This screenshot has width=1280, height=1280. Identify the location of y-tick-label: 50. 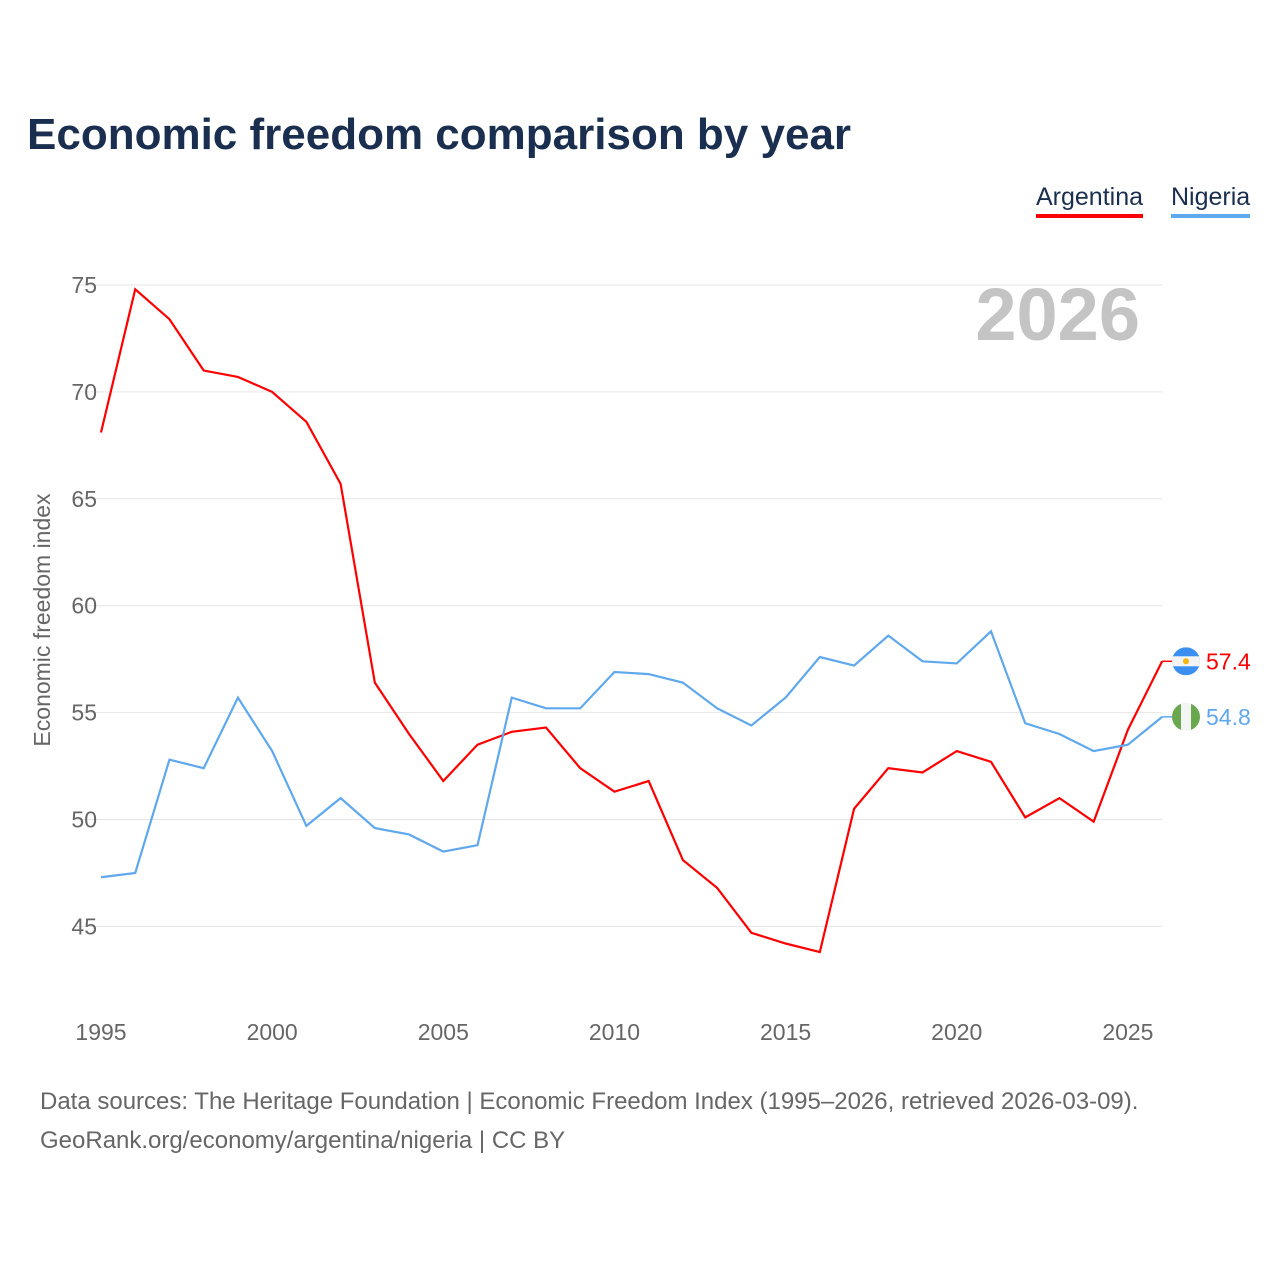
(84, 820).